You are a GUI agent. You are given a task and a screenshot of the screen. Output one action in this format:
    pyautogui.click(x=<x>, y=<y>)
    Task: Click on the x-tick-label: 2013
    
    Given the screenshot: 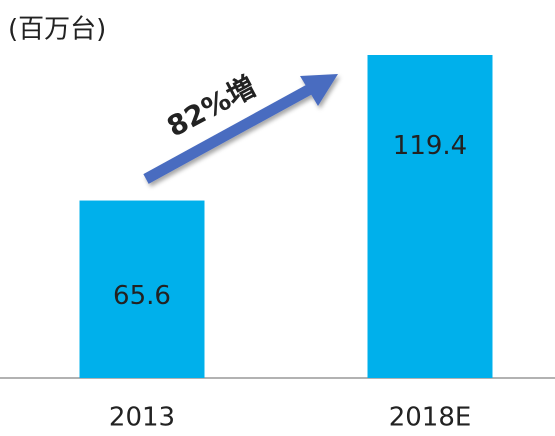 What is the action you would take?
    pyautogui.click(x=142, y=418)
    